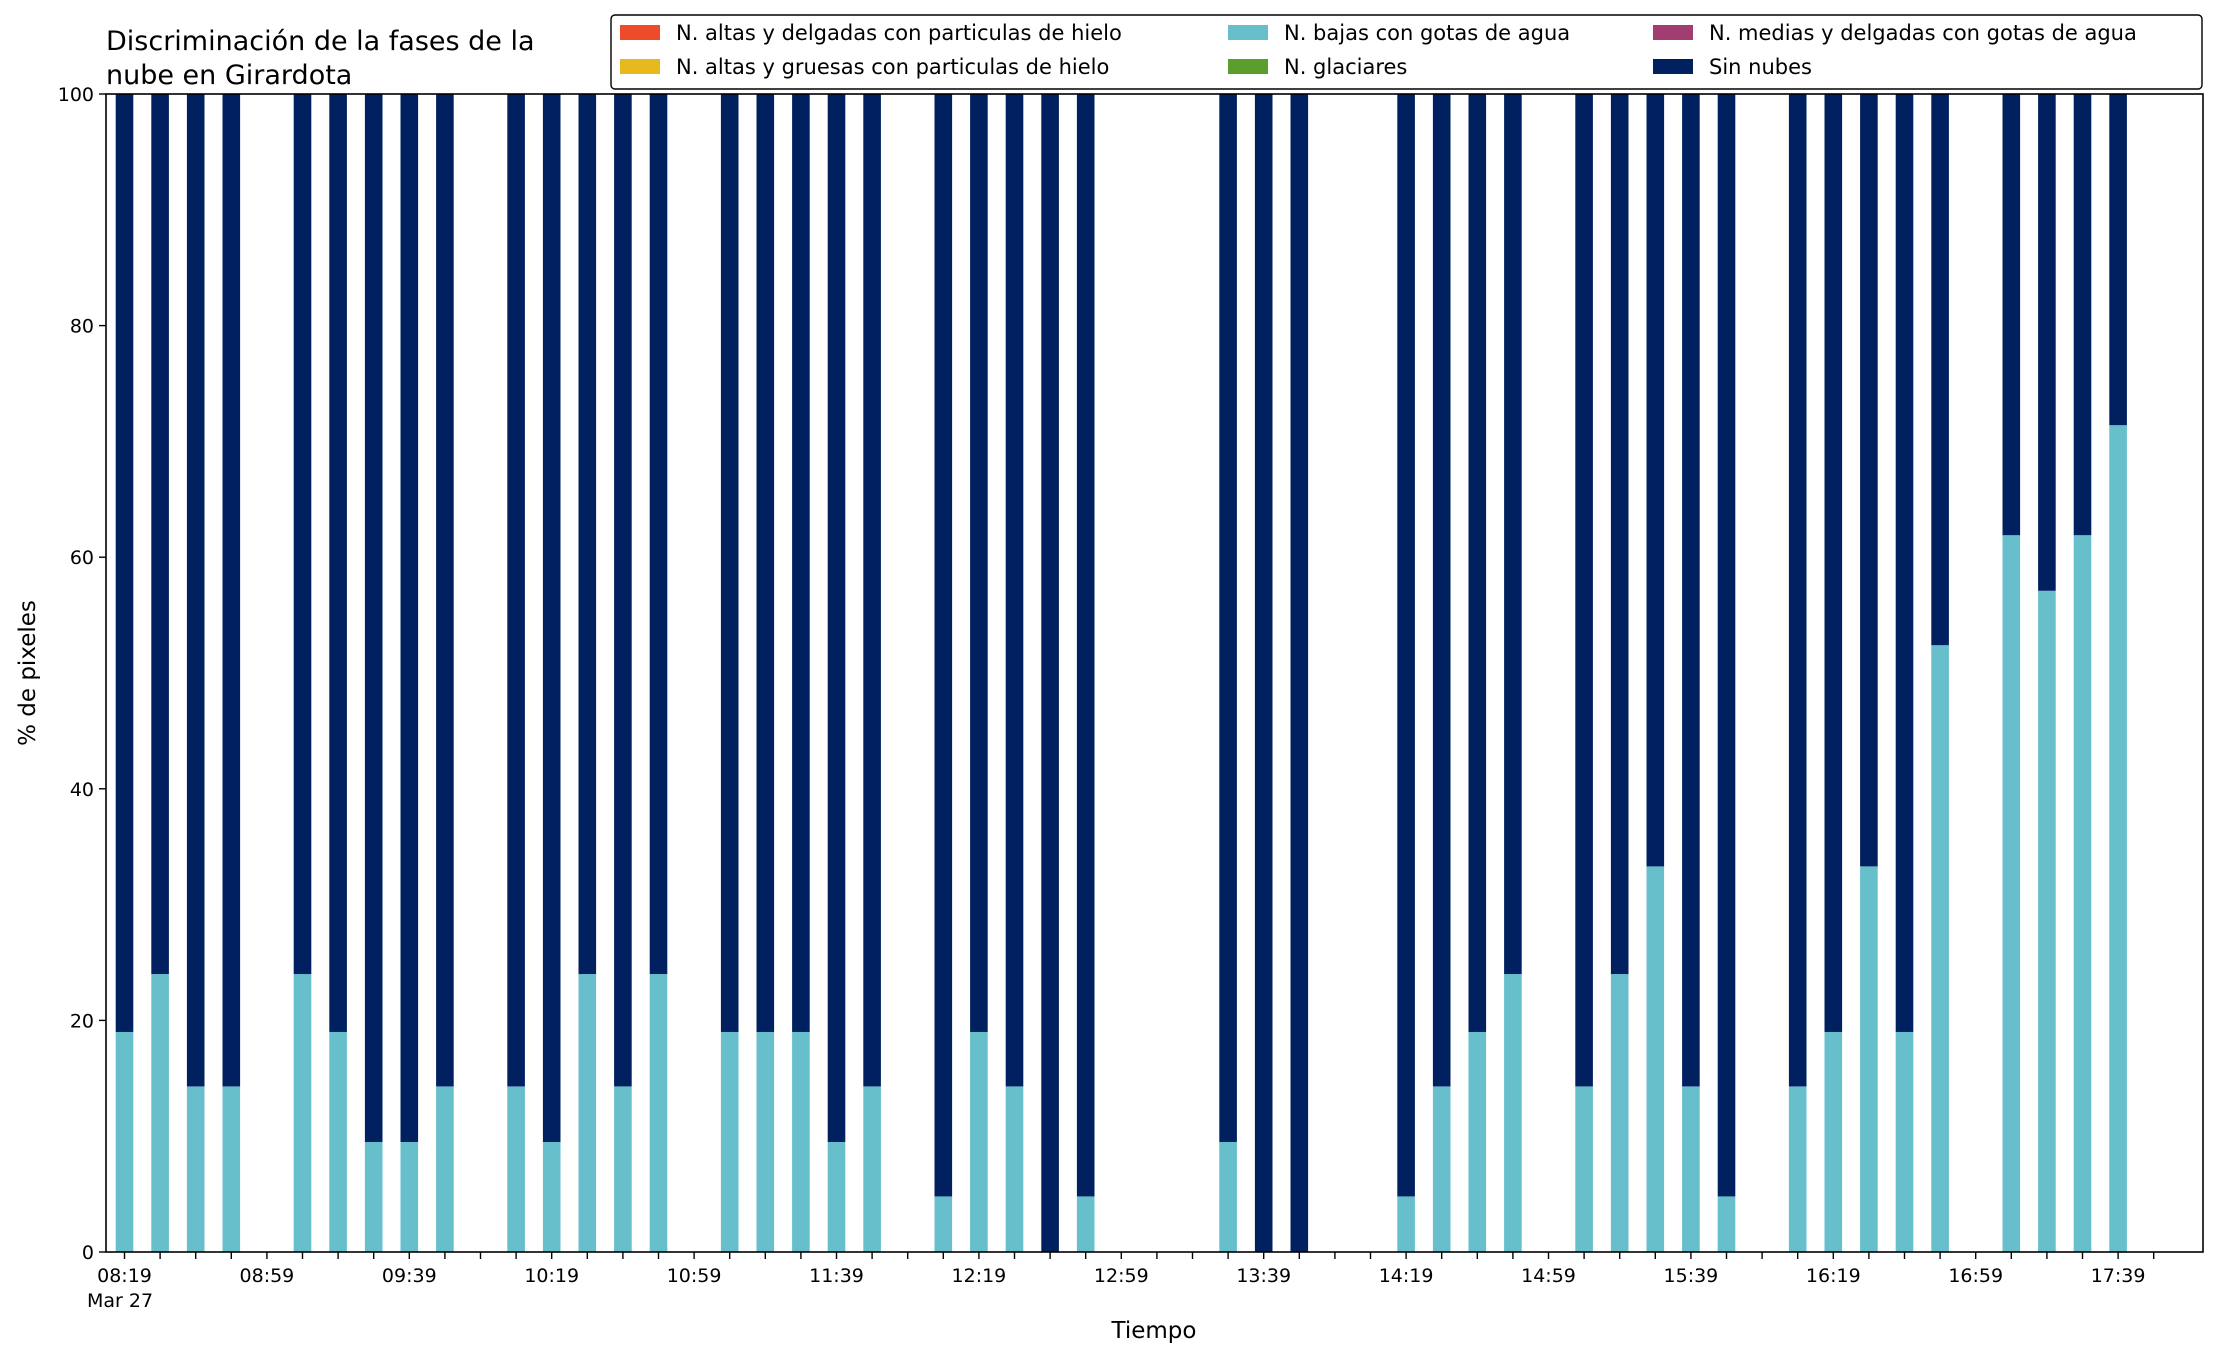 The height and width of the screenshot is (1355, 2216). What do you see at coordinates (338, 563) in the screenshot?
I see `bar-sin-nubes-09:19` at bounding box center [338, 563].